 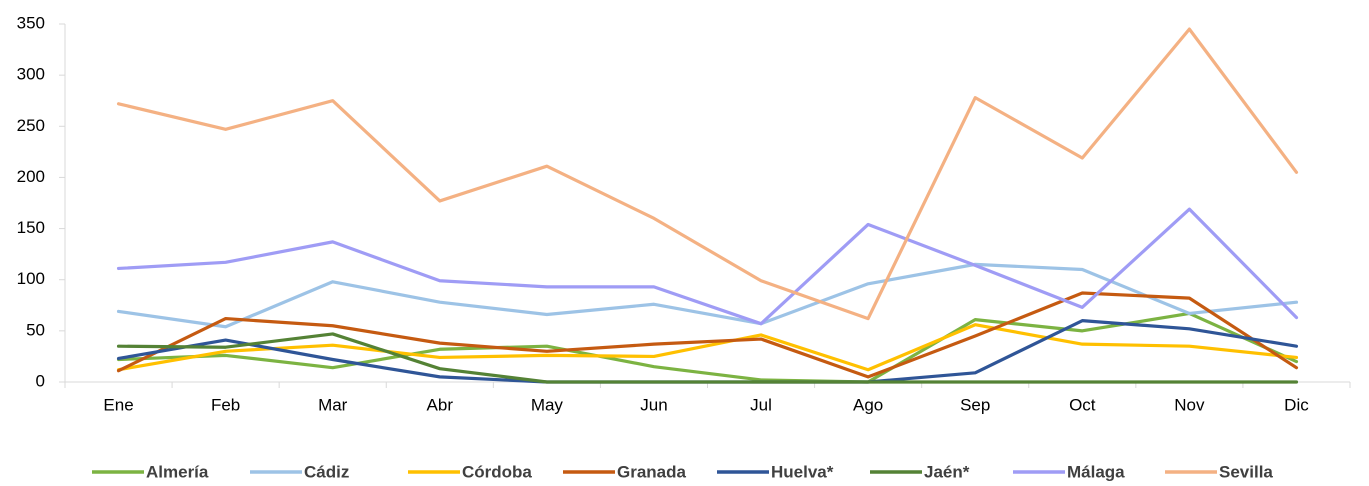 I want to click on x-tick-label: Sep, so click(x=975, y=404).